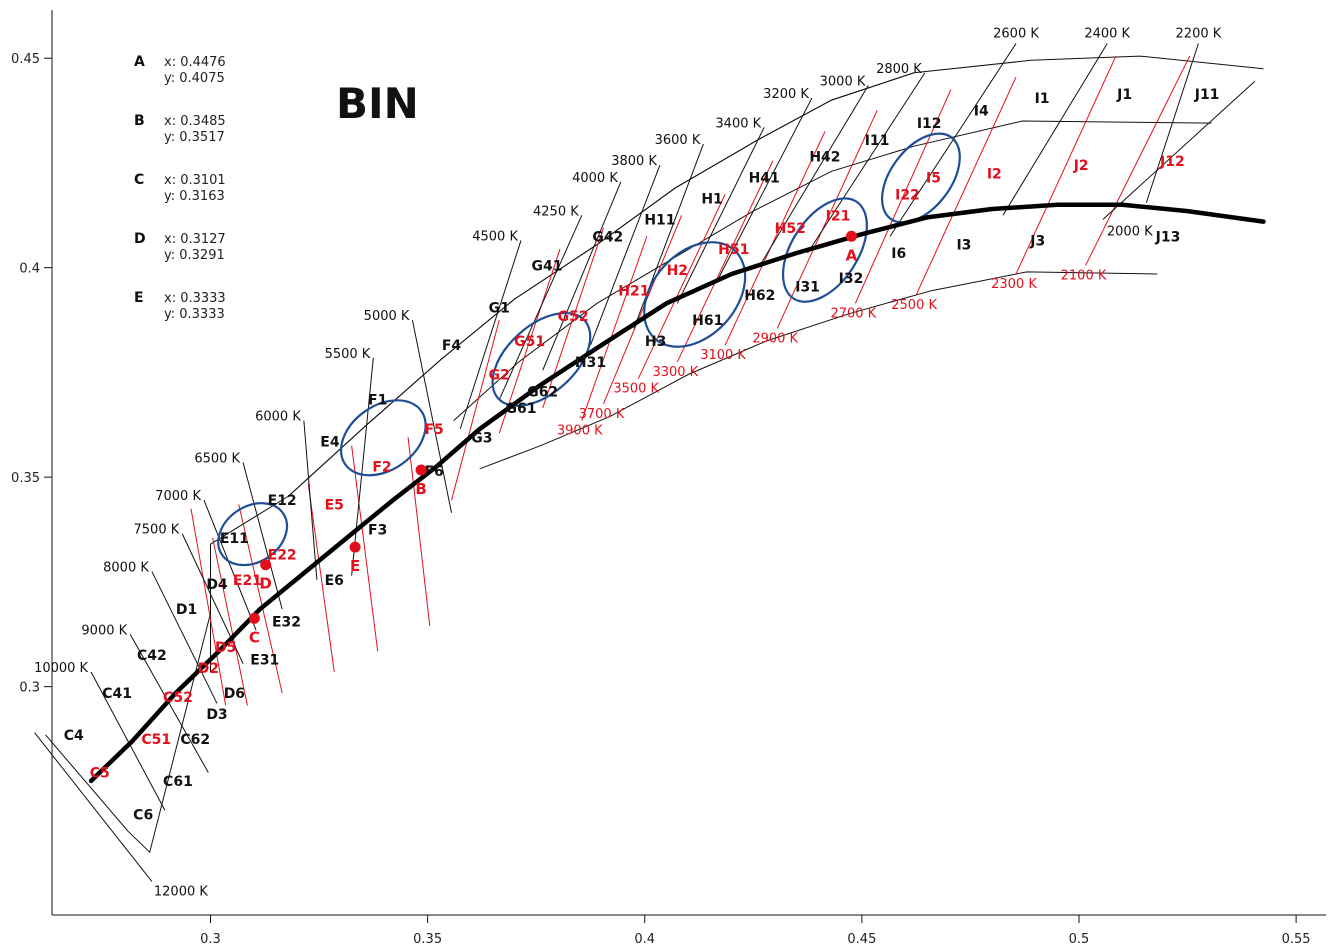  Describe the element at coordinates (282, 501) in the screenshot. I see `bin-label: E12` at that location.